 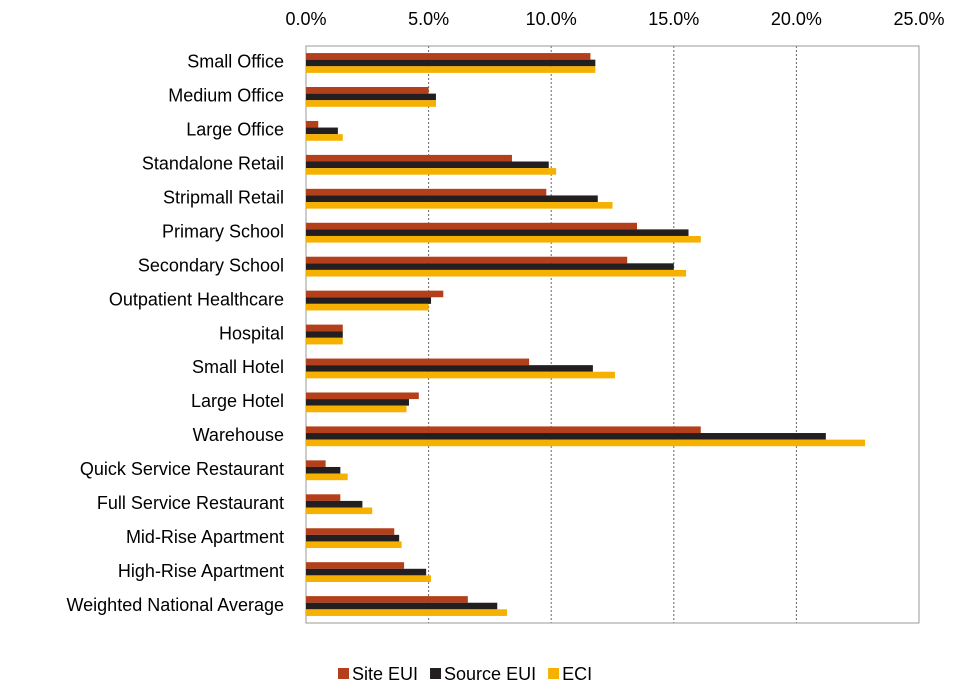 I want to click on legend-label: Site EUI, so click(x=385, y=674).